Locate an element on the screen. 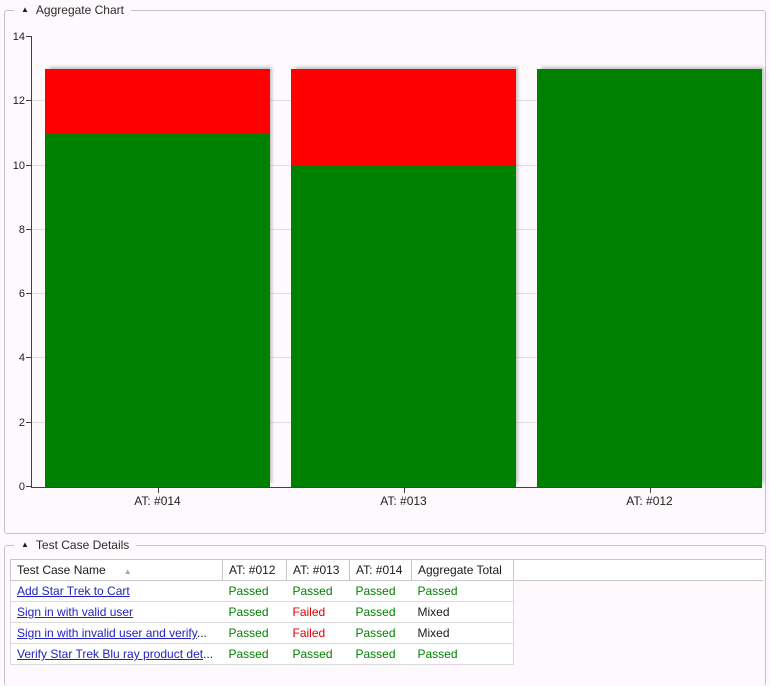 The height and width of the screenshot is (686, 770). test-case-details-title: Test Case Details is located at coordinates (82, 545).